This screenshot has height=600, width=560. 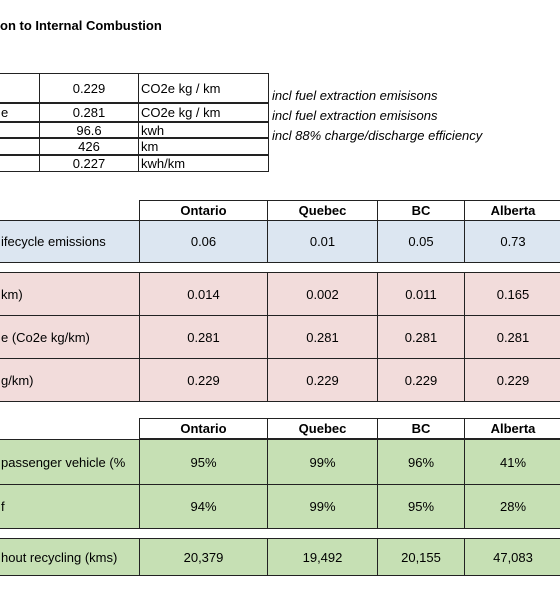 What do you see at coordinates (512, 557) in the screenshot?
I see `value-cell: 47,083` at bounding box center [512, 557].